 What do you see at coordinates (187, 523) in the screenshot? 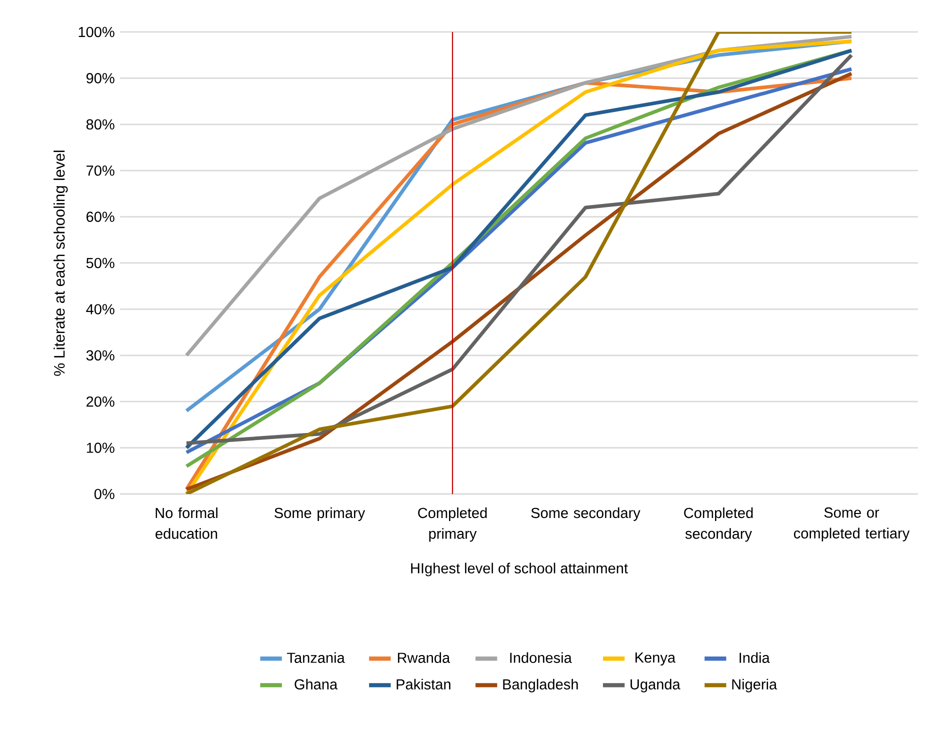
I see `x-tick-label: No formal education` at bounding box center [187, 523].